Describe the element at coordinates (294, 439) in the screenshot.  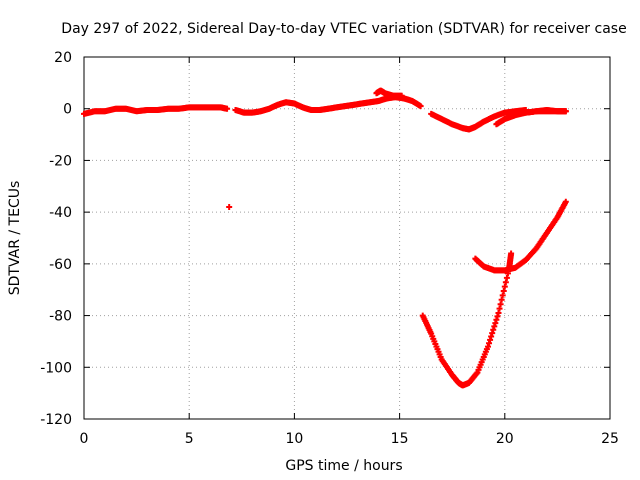
I see `x-tick-label: 10` at that location.